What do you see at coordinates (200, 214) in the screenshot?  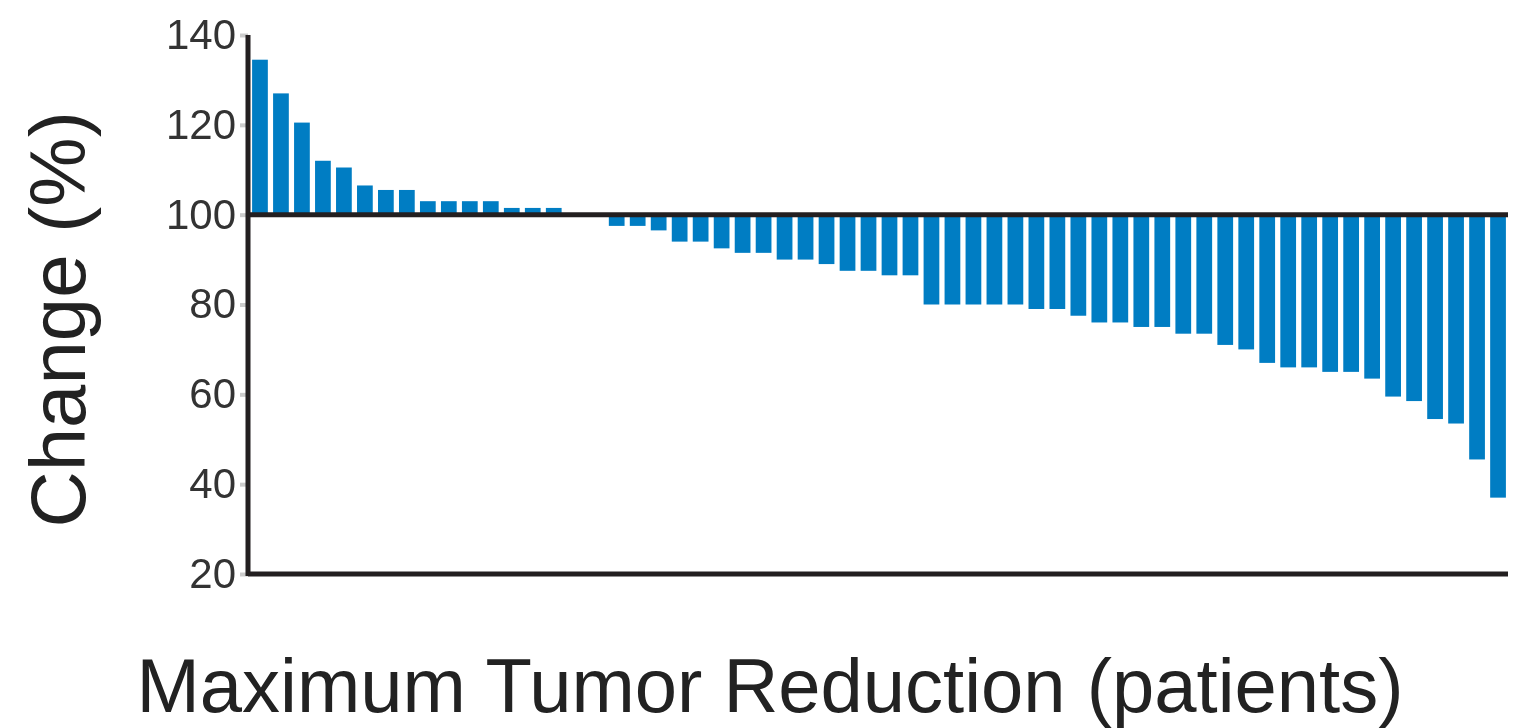 I see `y-tick-label: 100` at bounding box center [200, 214].